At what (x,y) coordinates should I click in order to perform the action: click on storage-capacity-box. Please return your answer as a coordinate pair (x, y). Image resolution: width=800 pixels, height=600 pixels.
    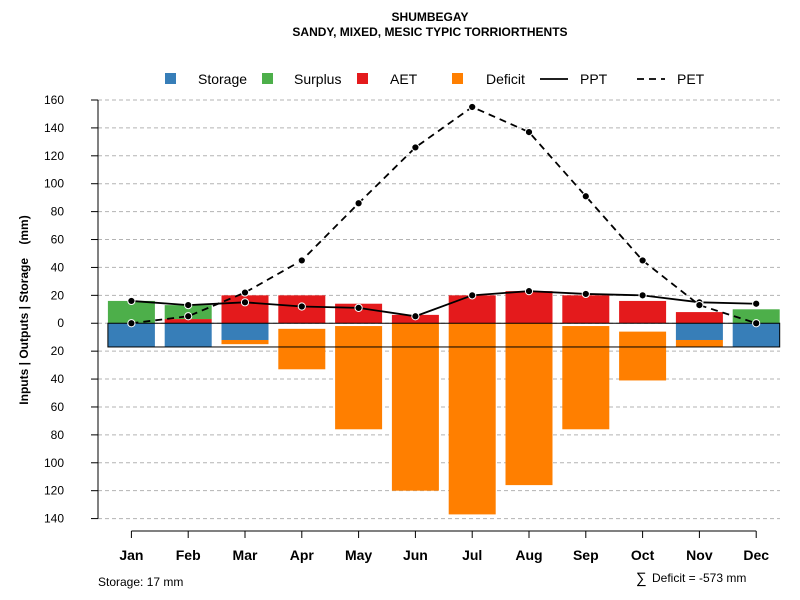
    Looking at the image, I should click on (444, 335).